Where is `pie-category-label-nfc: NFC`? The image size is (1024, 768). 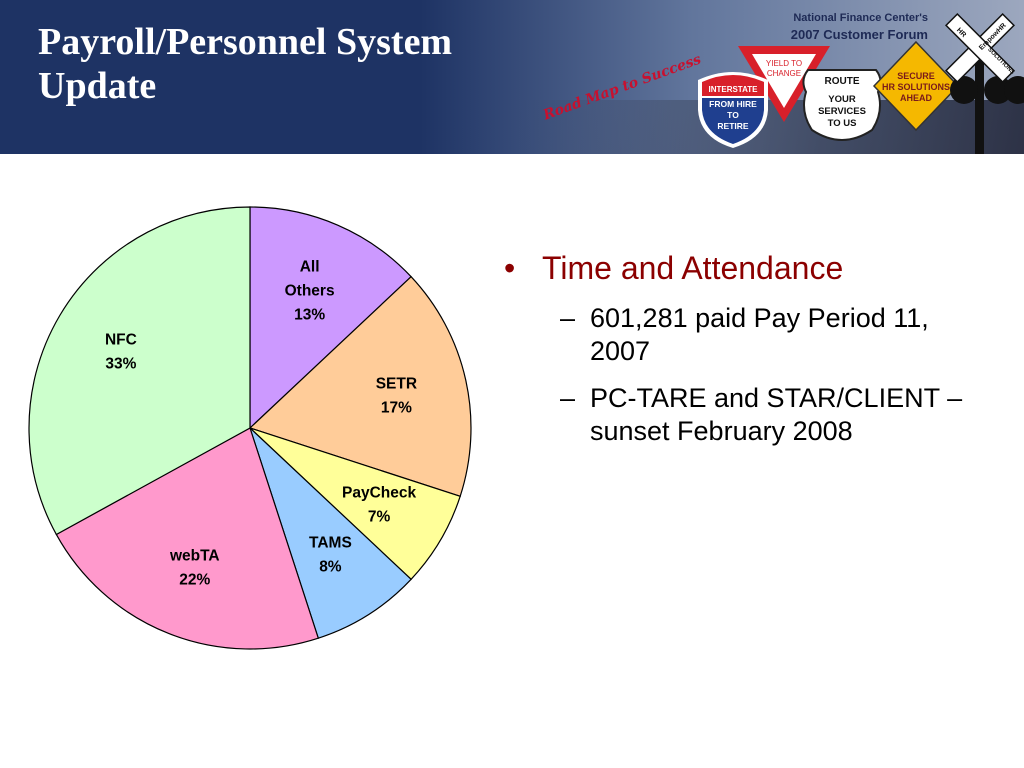 pie-category-label-nfc: NFC is located at coordinates (121, 340).